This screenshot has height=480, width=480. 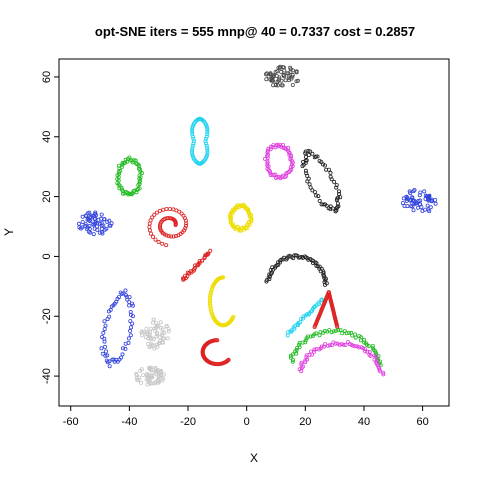 I want to click on cluster-yellow-mid, so click(x=221, y=301).